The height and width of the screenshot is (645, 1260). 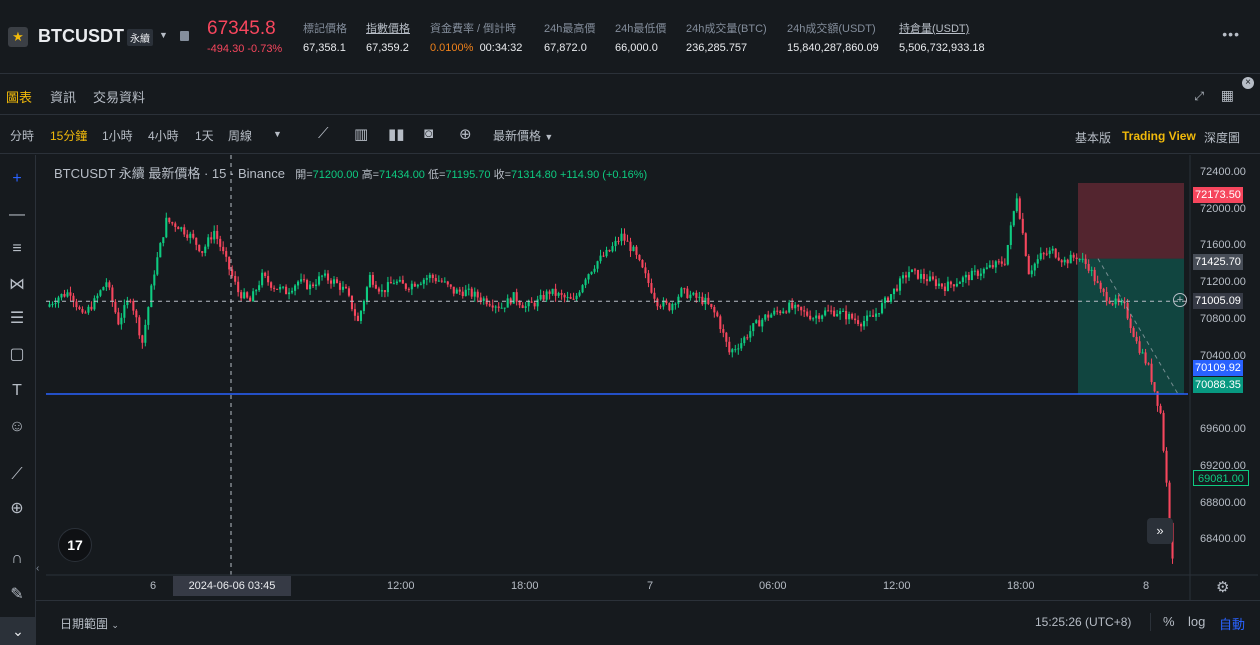 I want to click on crosshair-icon: +, so click(x=17, y=178).